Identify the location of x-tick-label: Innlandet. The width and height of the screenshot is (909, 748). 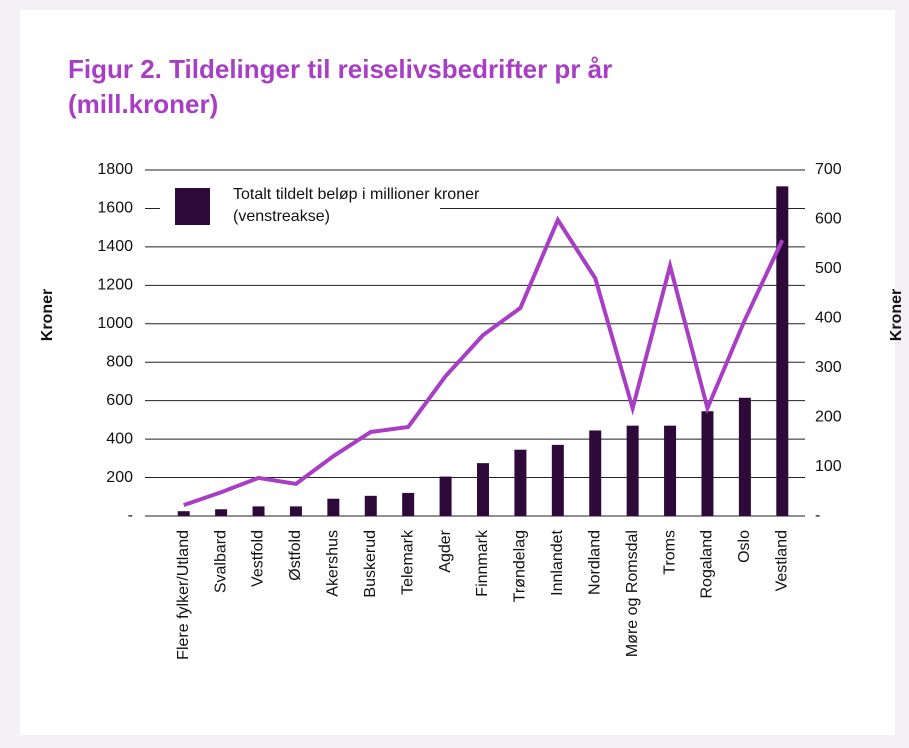
(557, 562).